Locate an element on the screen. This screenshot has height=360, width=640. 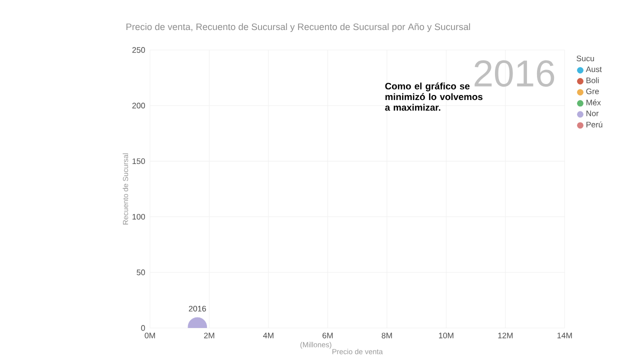
legend-label: Boli is located at coordinates (592, 80).